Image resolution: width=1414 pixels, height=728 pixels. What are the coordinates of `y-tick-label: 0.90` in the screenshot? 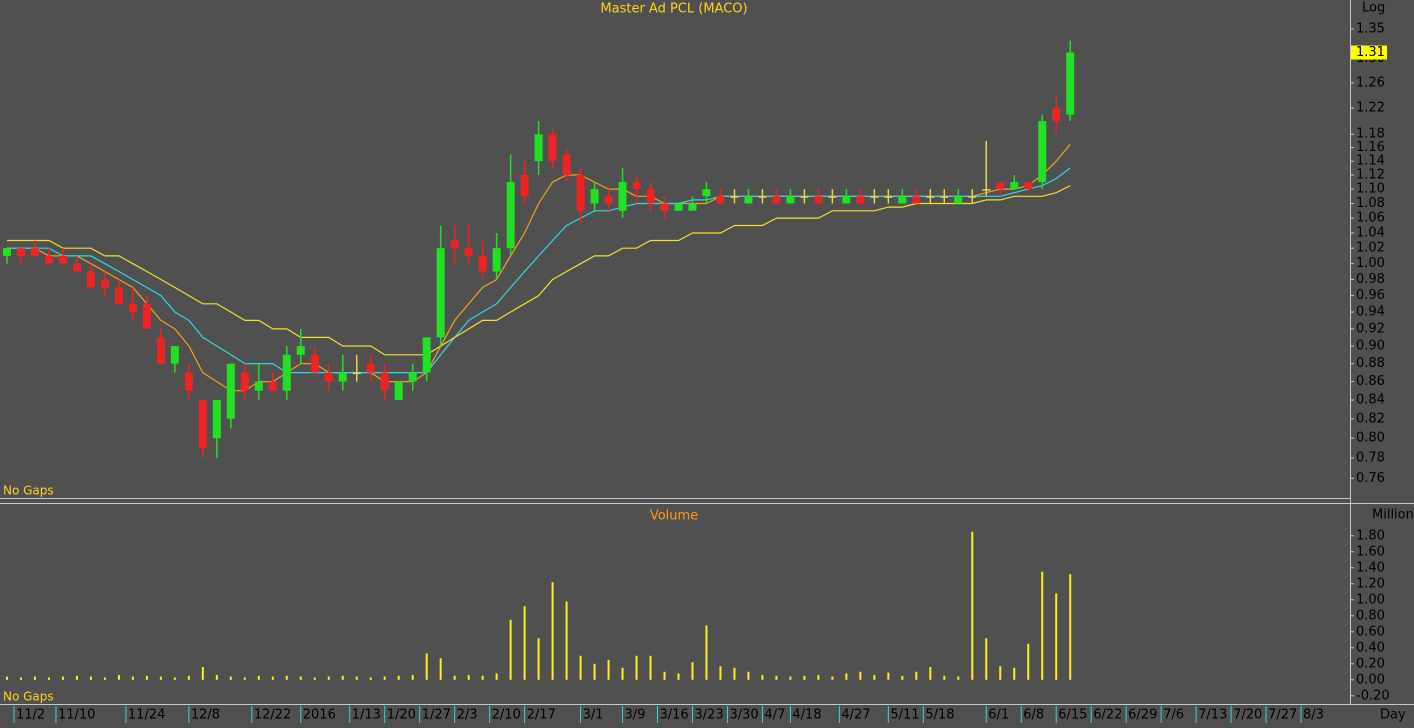 It's located at (1370, 346).